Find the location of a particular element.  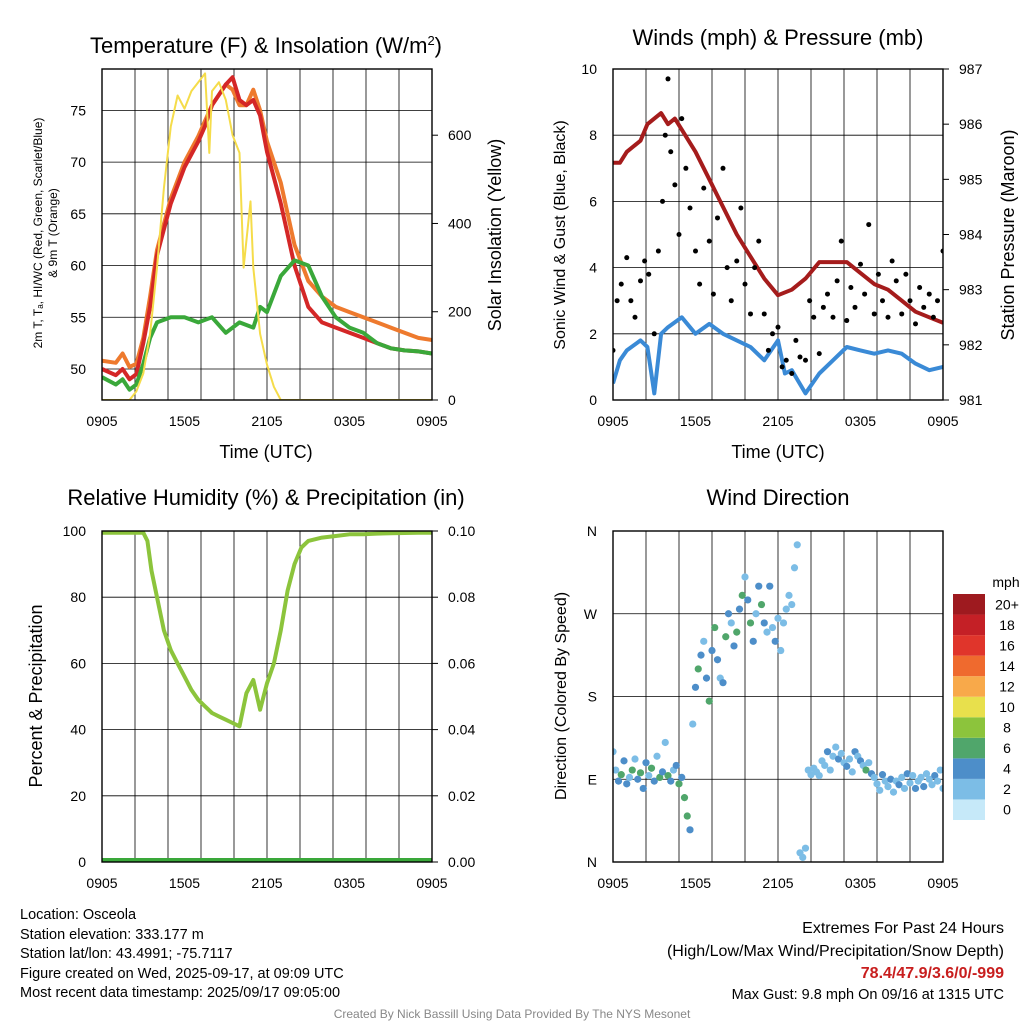

y-tick-label: 50 is located at coordinates (78, 369).